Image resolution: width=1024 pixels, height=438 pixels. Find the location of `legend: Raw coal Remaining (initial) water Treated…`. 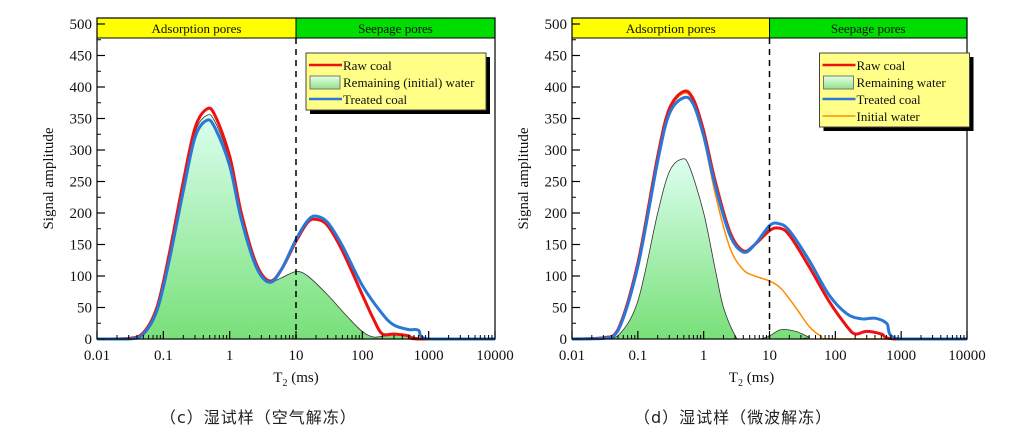

legend: Raw coal Remaining (initial) water Treated… is located at coordinates (397, 83).